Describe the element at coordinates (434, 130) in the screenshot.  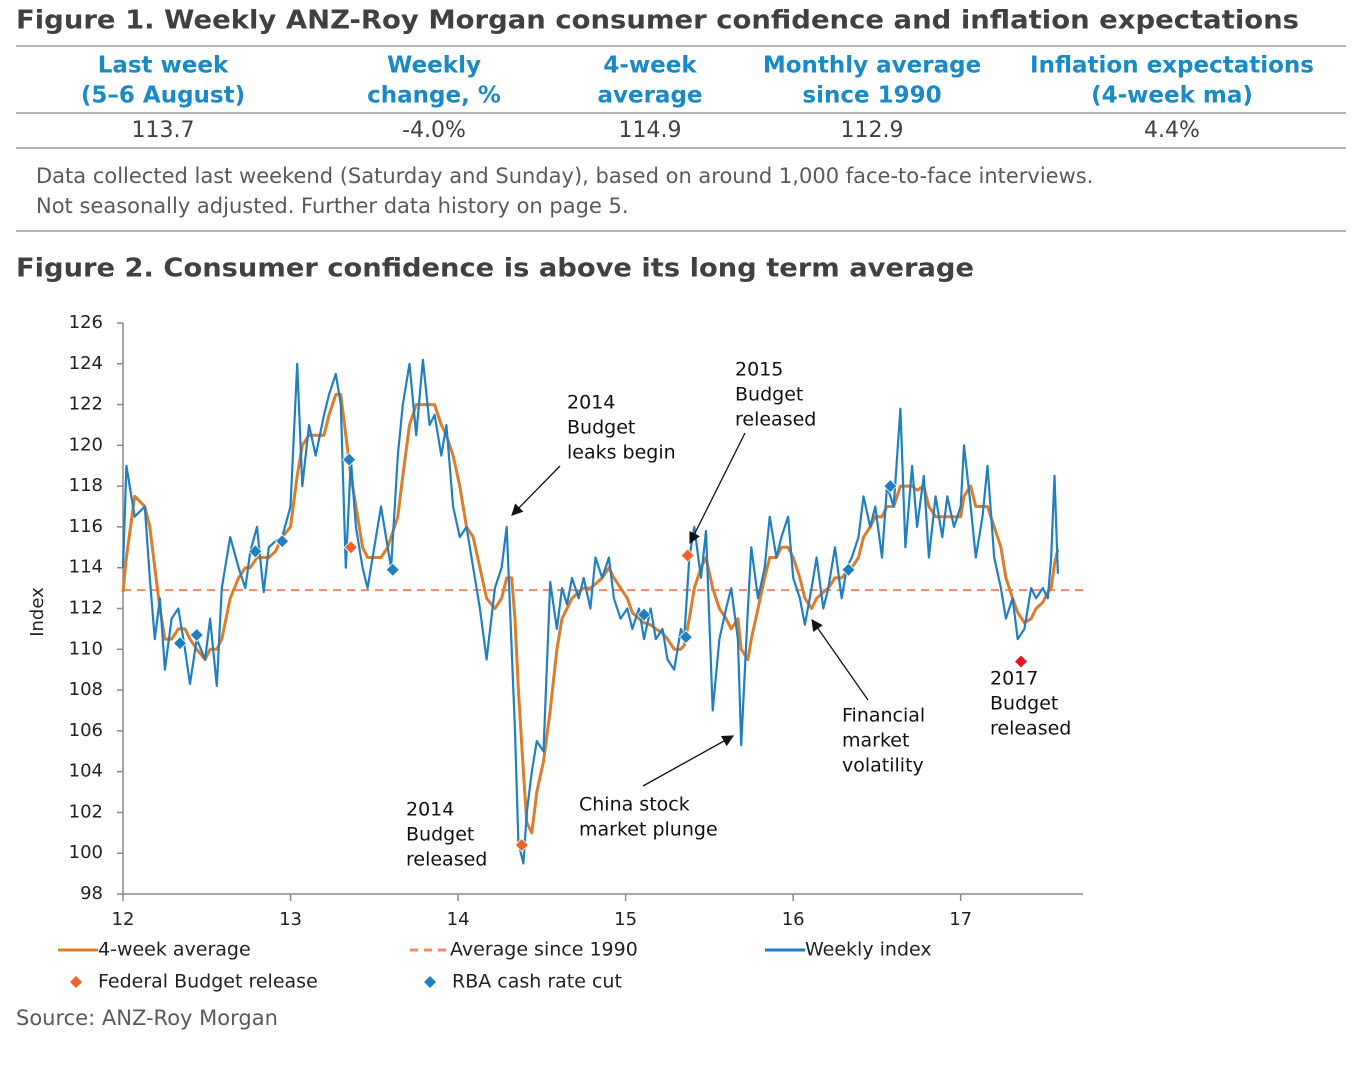
I see `table-cell: -4.0%` at that location.